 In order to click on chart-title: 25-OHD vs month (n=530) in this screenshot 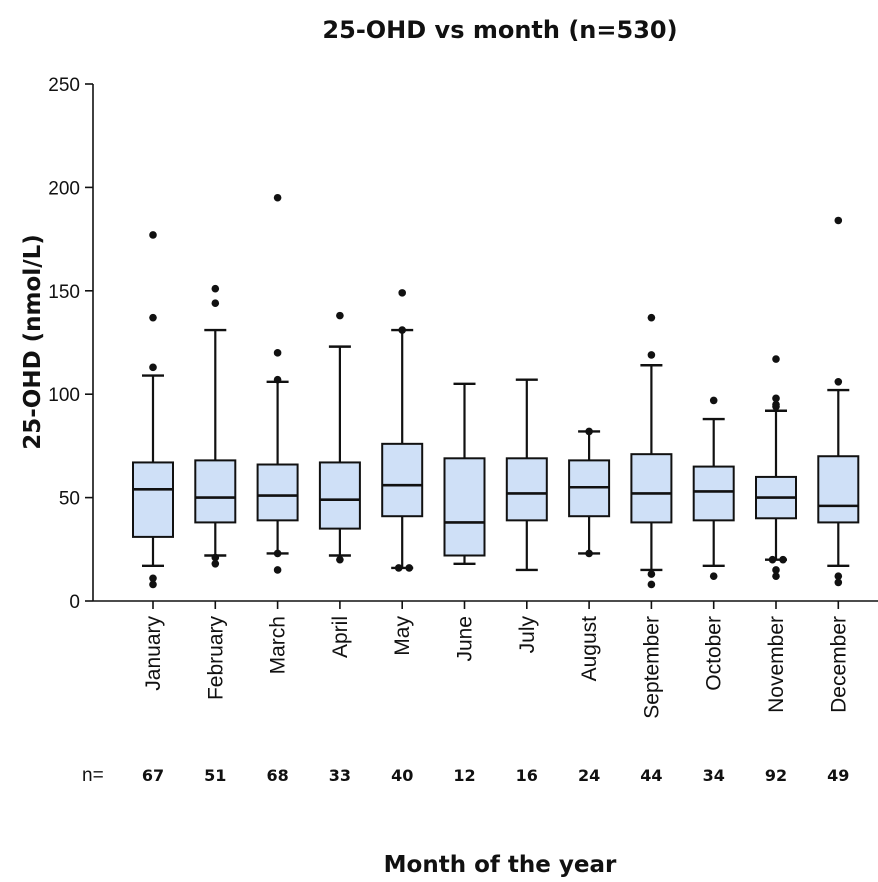, I will do `click(499, 30)`.